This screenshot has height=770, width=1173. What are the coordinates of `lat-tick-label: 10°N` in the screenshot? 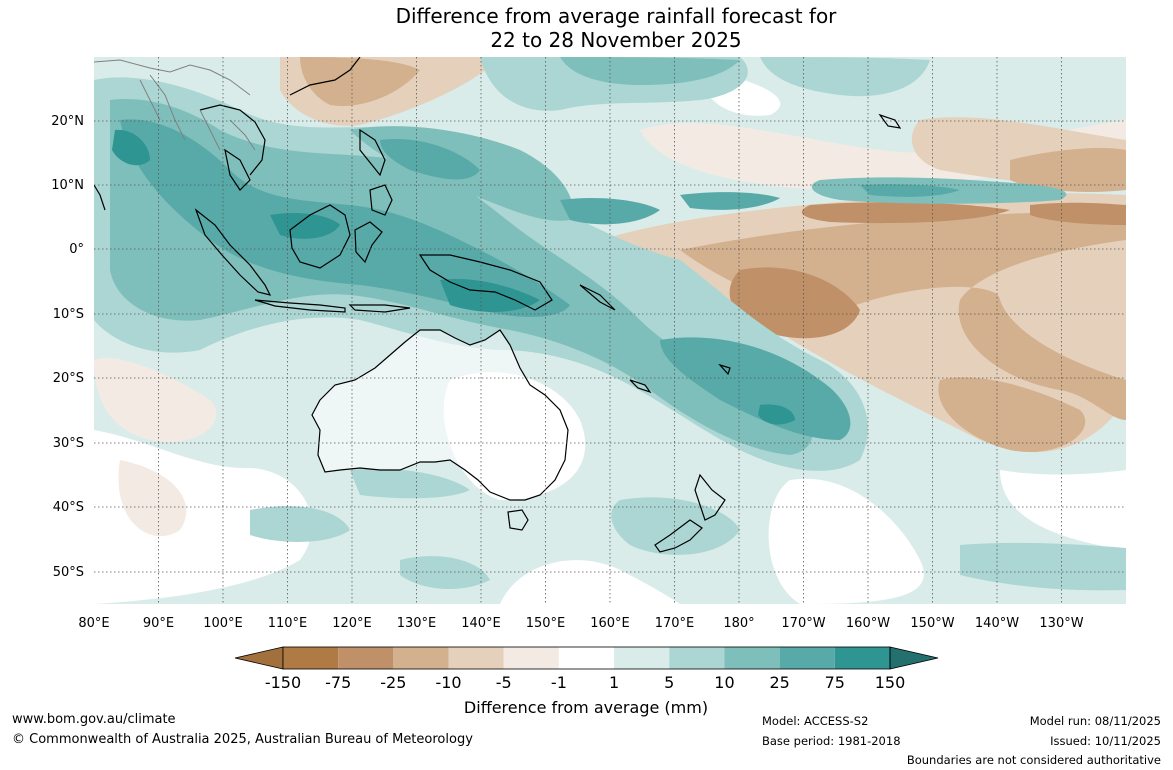 It's located at (67, 185).